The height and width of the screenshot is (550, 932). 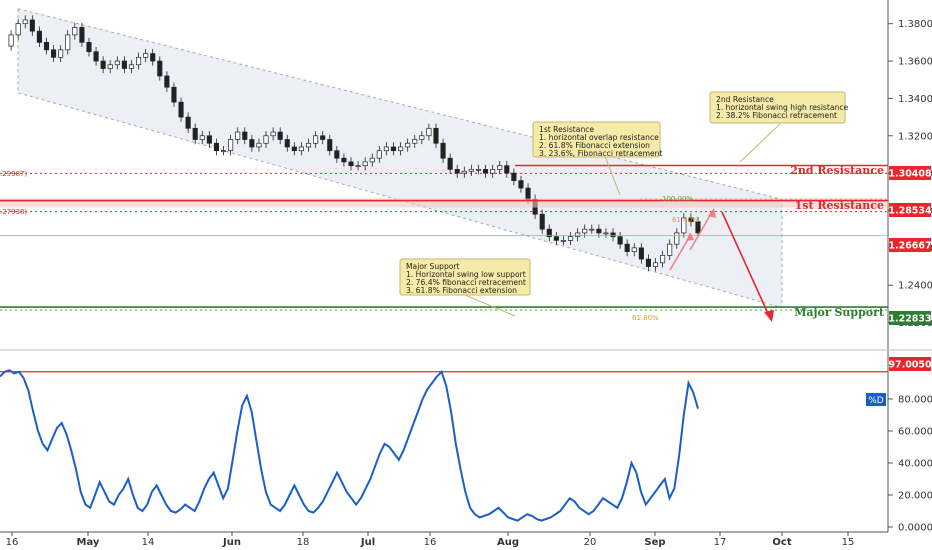 I want to click on svg-text: 1.28534, so click(x=910, y=211).